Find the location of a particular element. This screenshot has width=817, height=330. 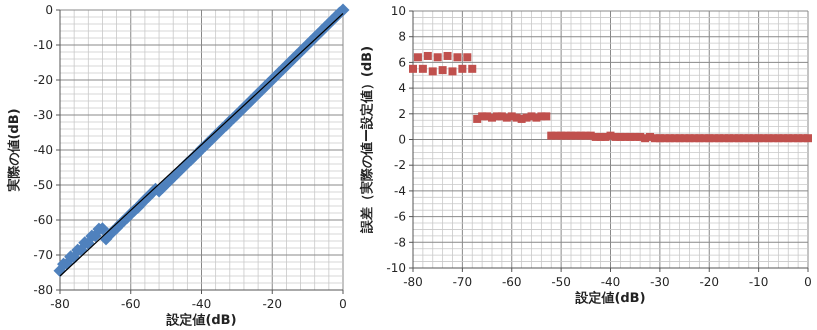

y-tick-label: 4 is located at coordinates (402, 88).